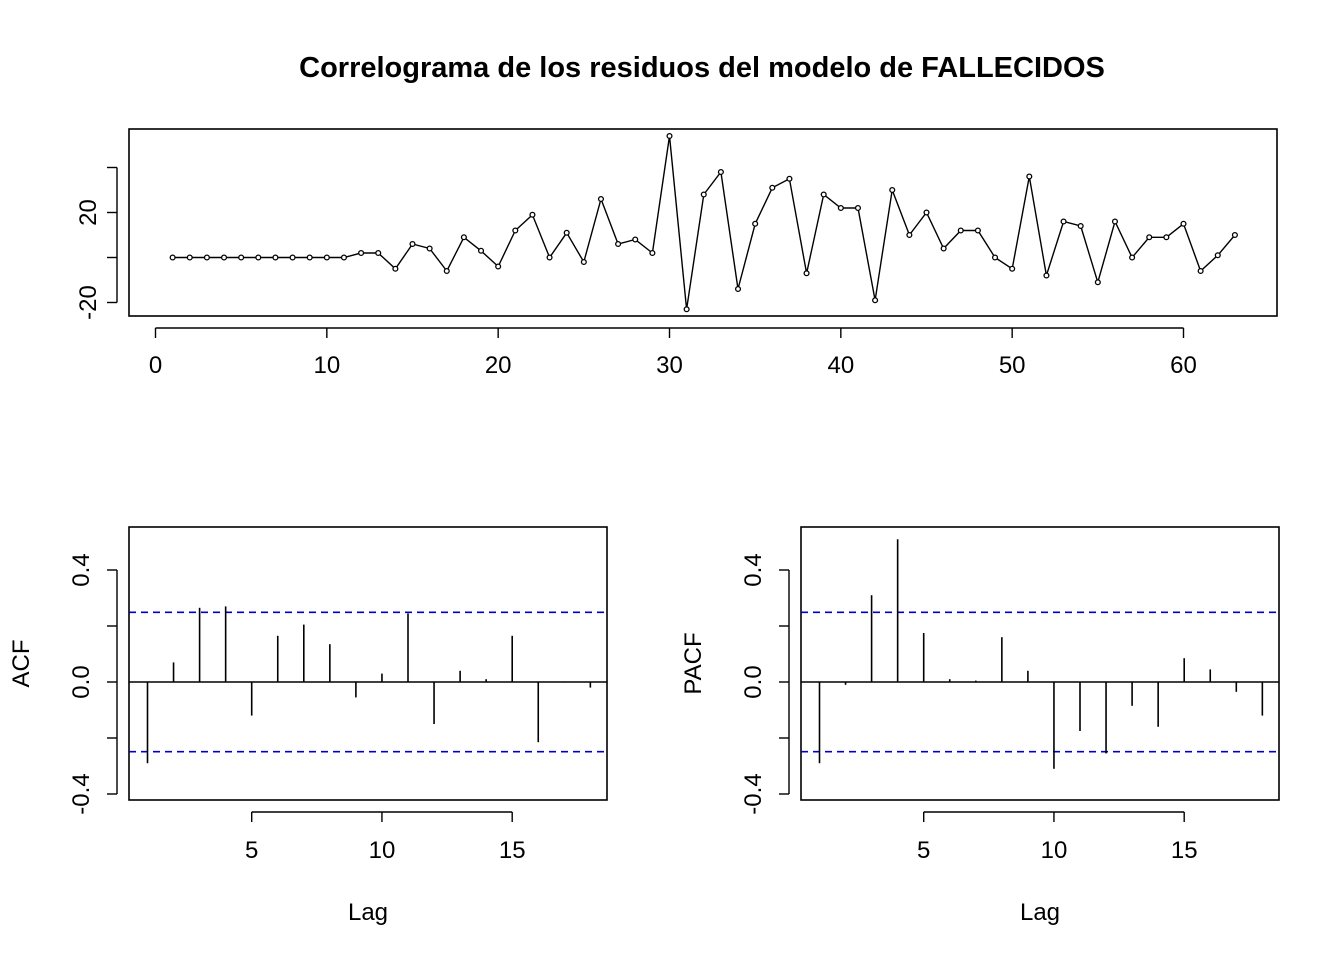 This screenshot has height=960, width=1344. Describe the element at coordinates (1012, 365) in the screenshot. I see `x-tick-label: 50` at that location.